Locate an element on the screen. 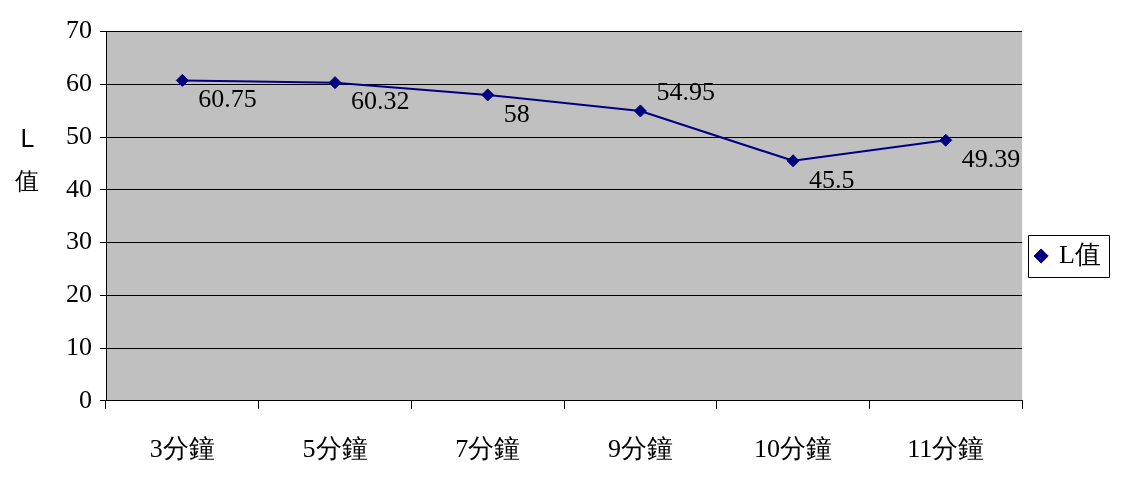  y-tick-label: 70 is located at coordinates (79, 30).